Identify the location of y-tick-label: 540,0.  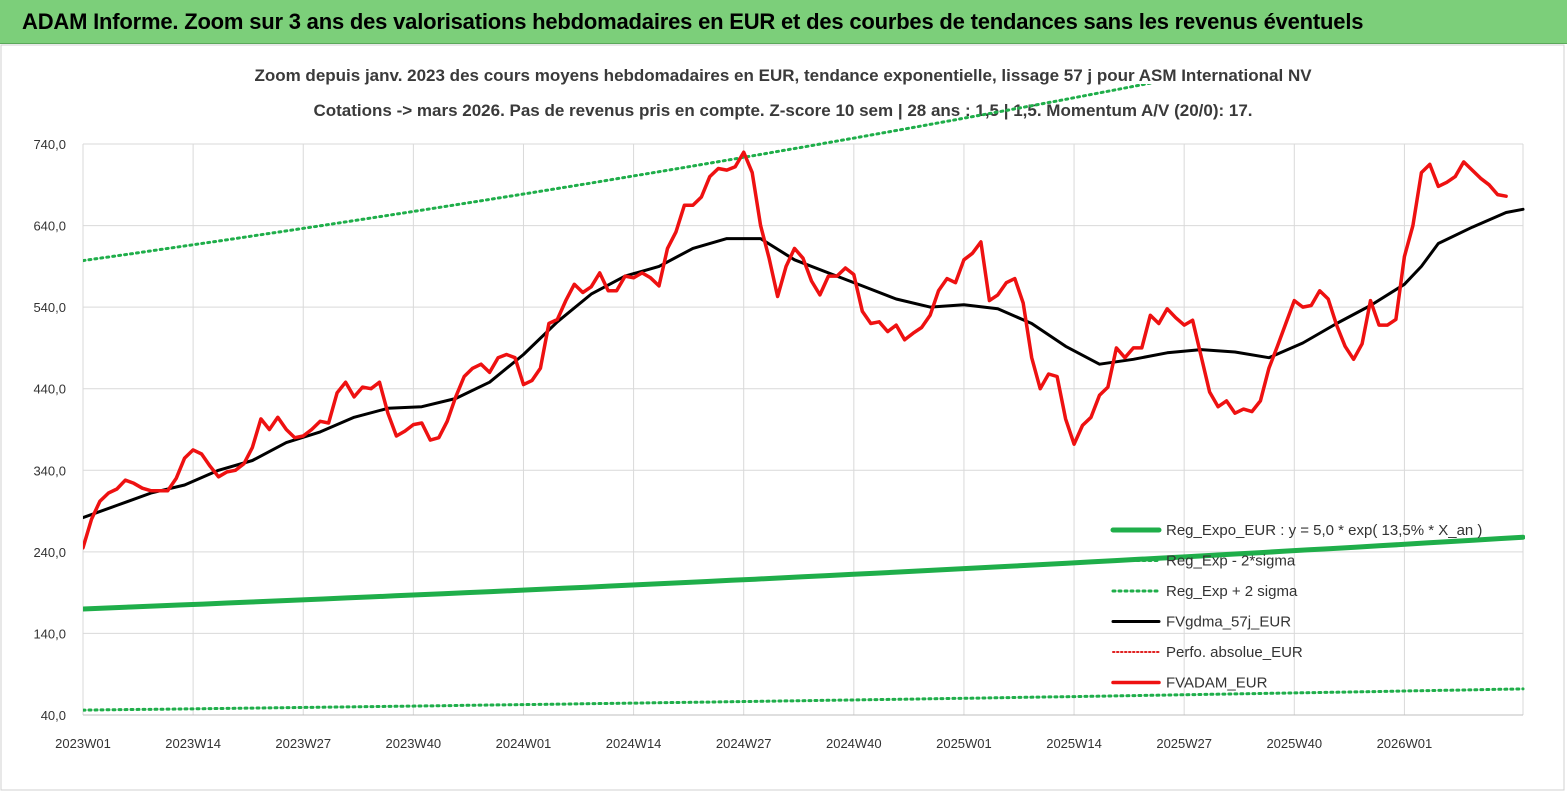
(49, 307).